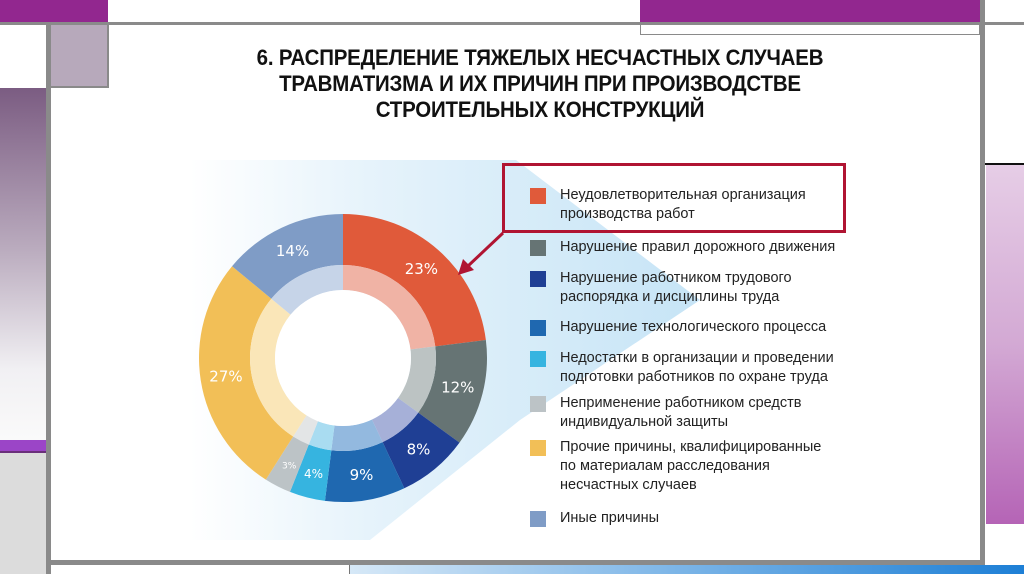 This screenshot has height=574, width=1024. What do you see at coordinates (80, 56) in the screenshot?
I see `left-small-box` at bounding box center [80, 56].